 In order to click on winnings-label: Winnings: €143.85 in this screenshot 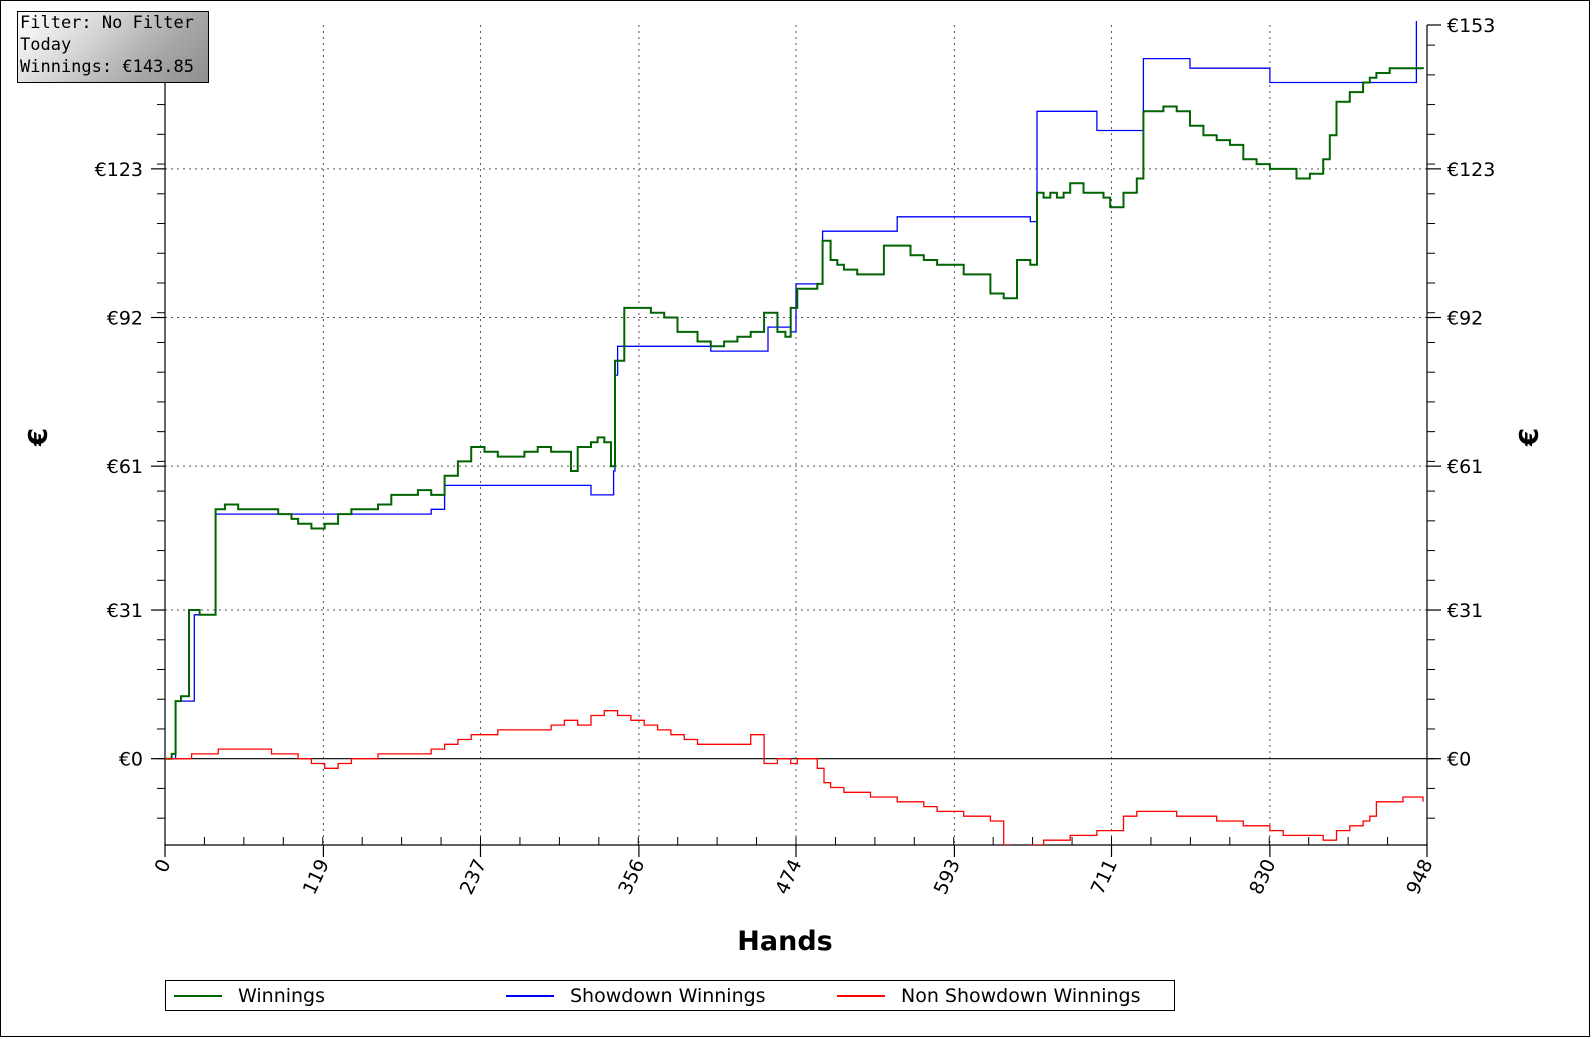, I will do `click(107, 67)`.